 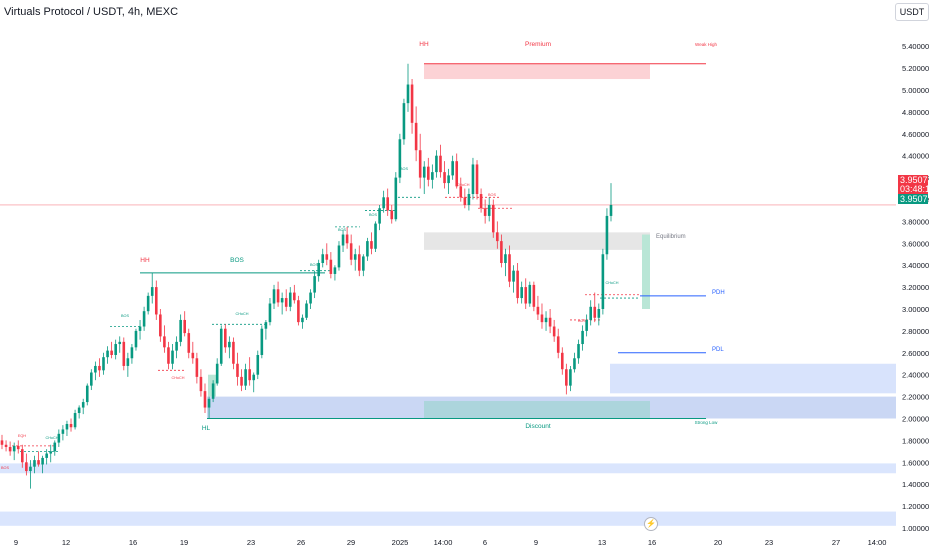 What do you see at coordinates (537, 241) in the screenshot?
I see `equilibrium-zone` at bounding box center [537, 241].